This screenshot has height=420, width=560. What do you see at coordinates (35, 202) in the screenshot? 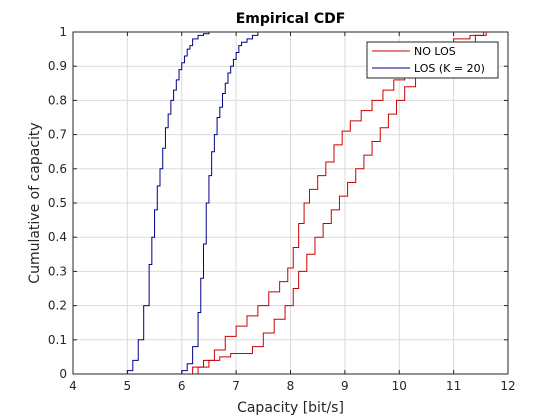
I see `y-axis-label: Cumulative of capacity` at bounding box center [35, 202].